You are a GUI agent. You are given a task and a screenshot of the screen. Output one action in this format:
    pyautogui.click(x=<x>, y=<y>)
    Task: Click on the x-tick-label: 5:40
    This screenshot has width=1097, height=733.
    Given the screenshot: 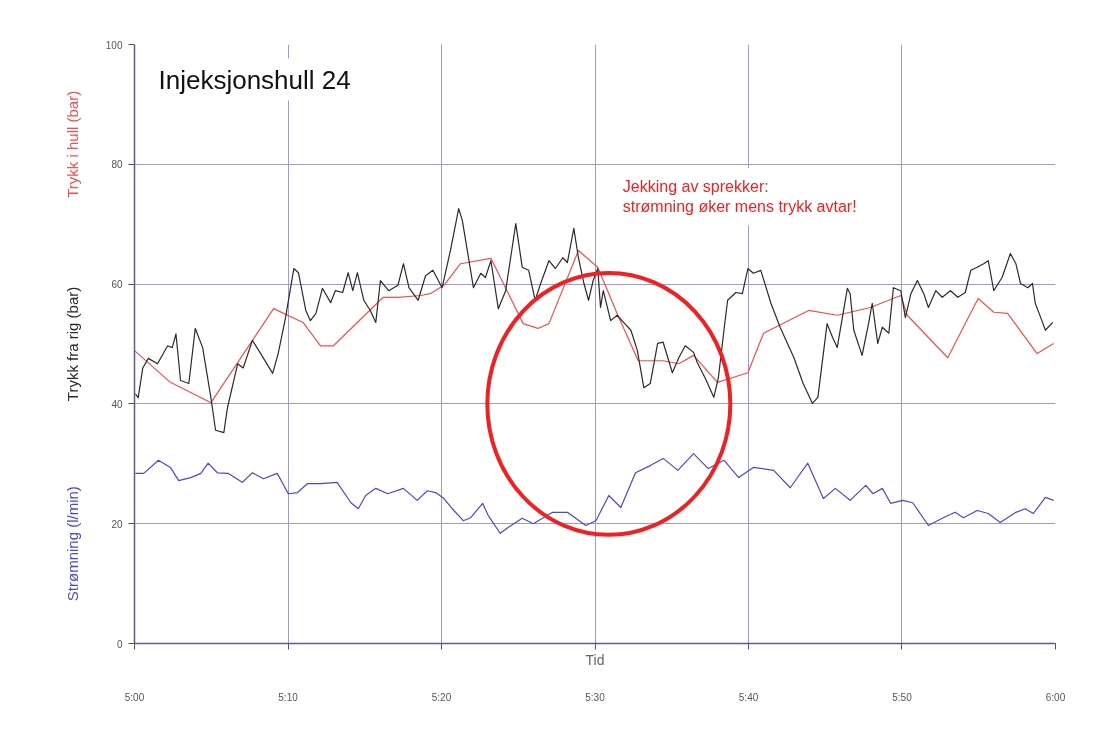 What is the action you would take?
    pyautogui.click(x=748, y=697)
    